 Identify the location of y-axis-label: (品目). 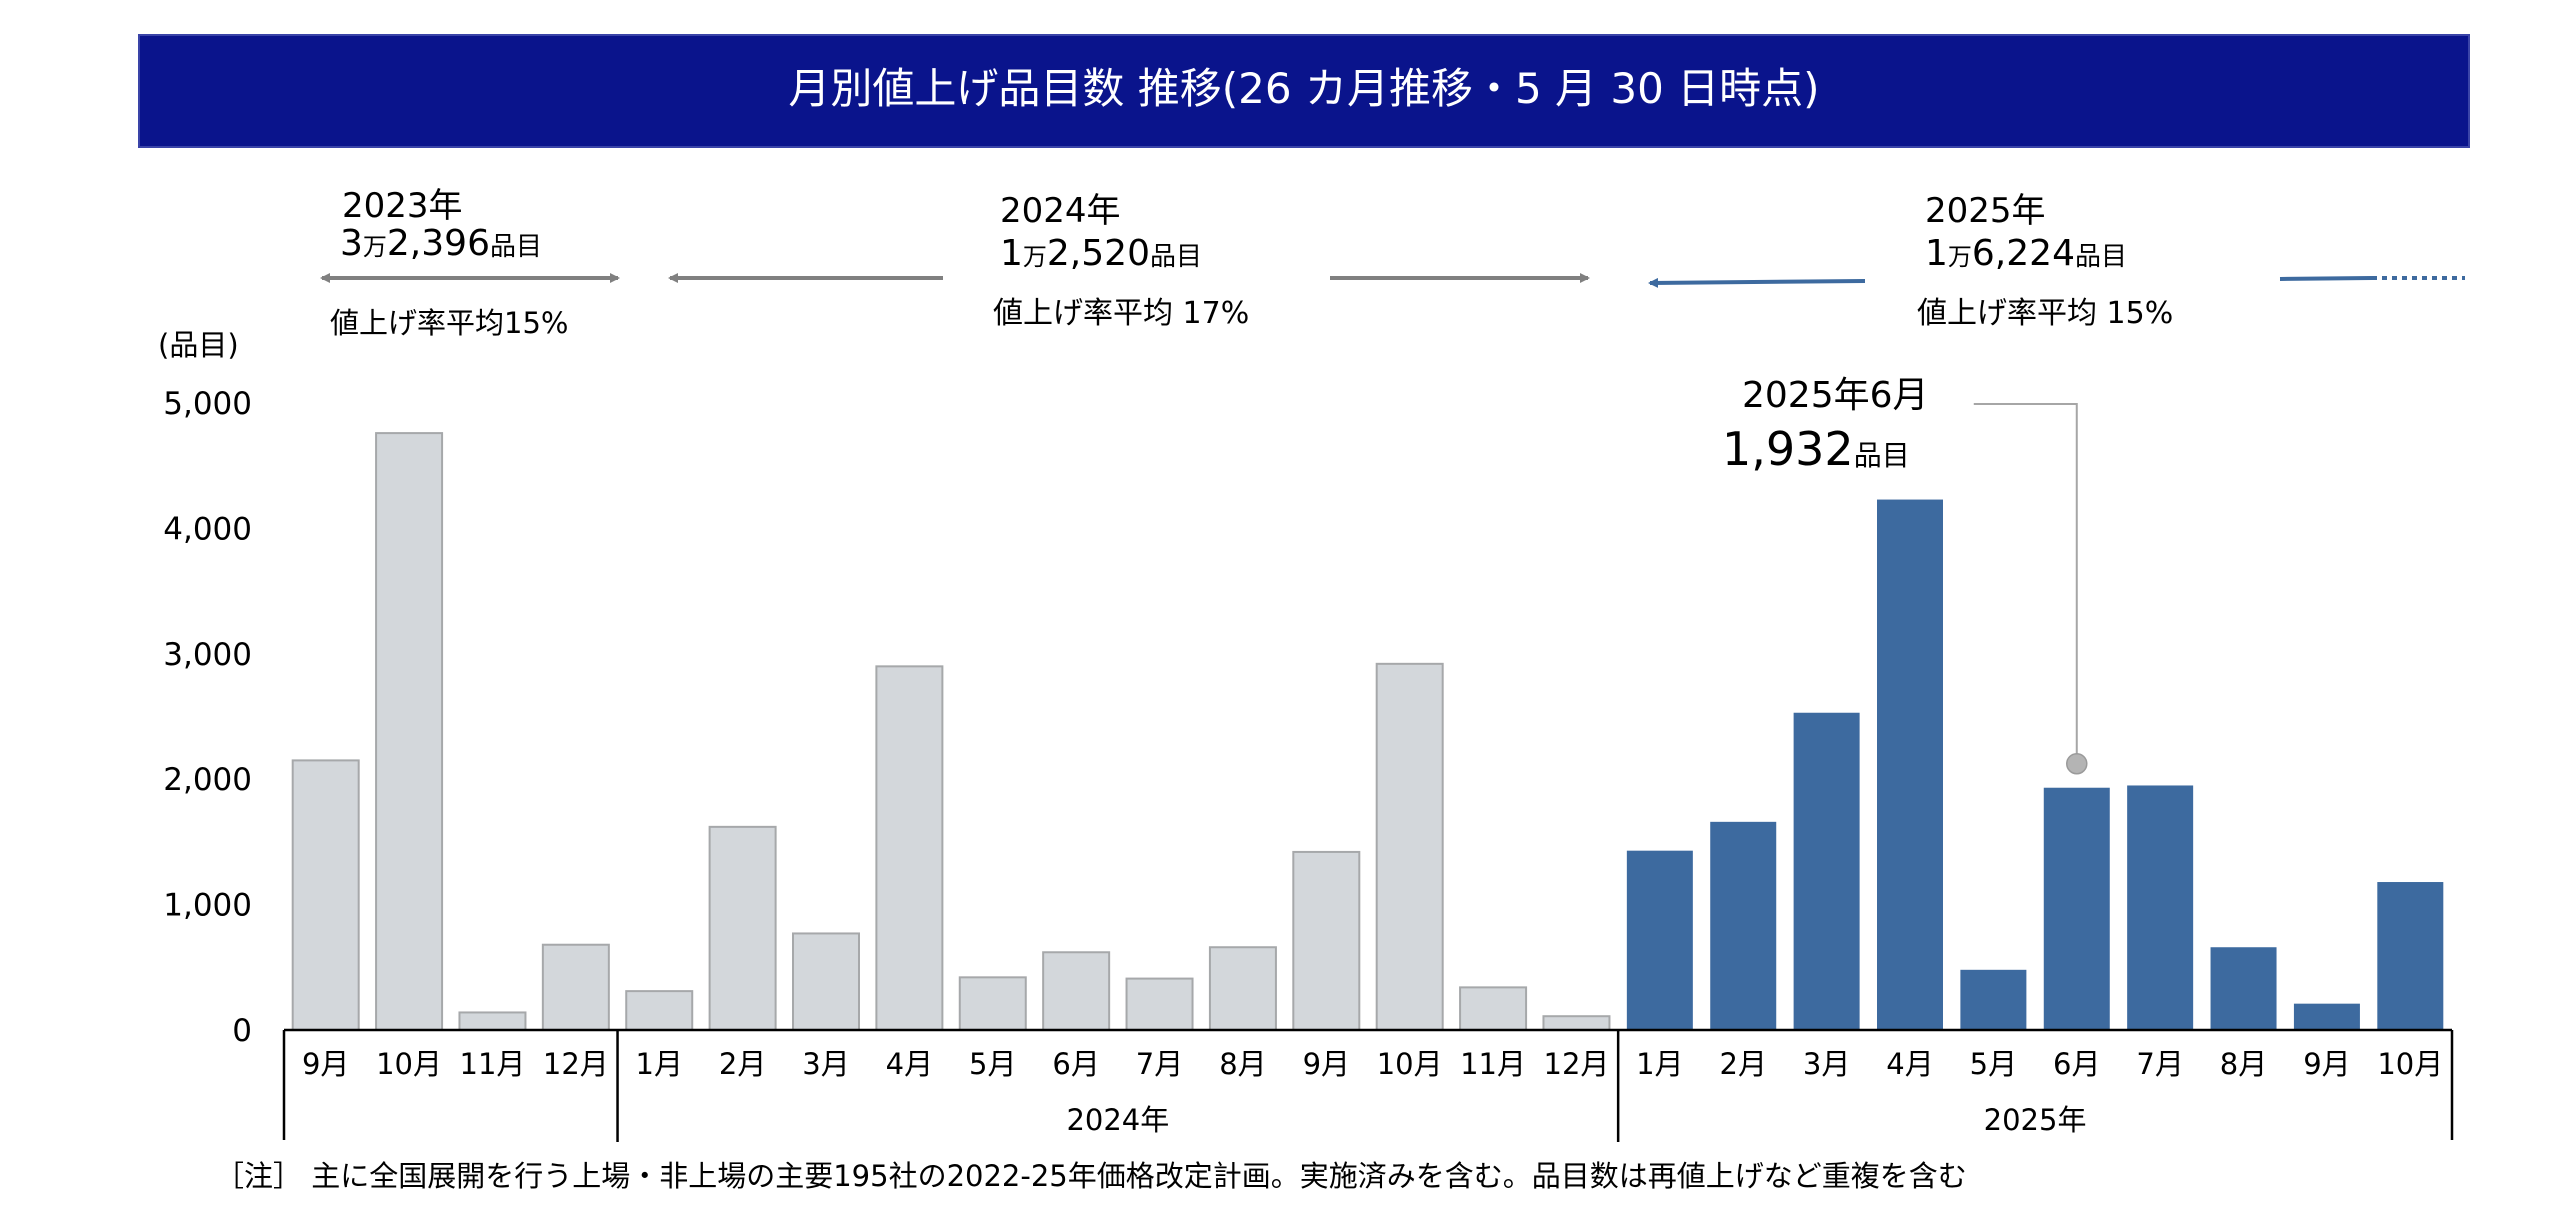
(198, 345).